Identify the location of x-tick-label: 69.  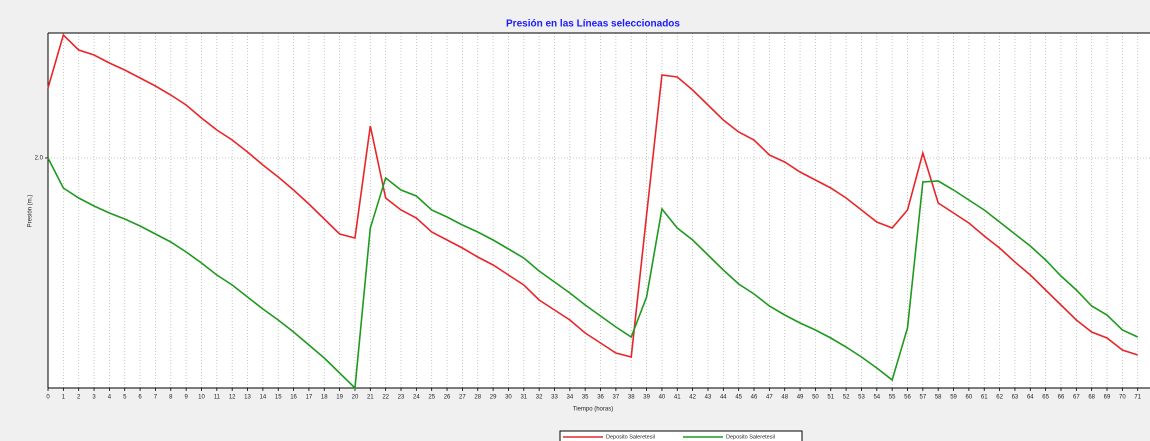
(1107, 398).